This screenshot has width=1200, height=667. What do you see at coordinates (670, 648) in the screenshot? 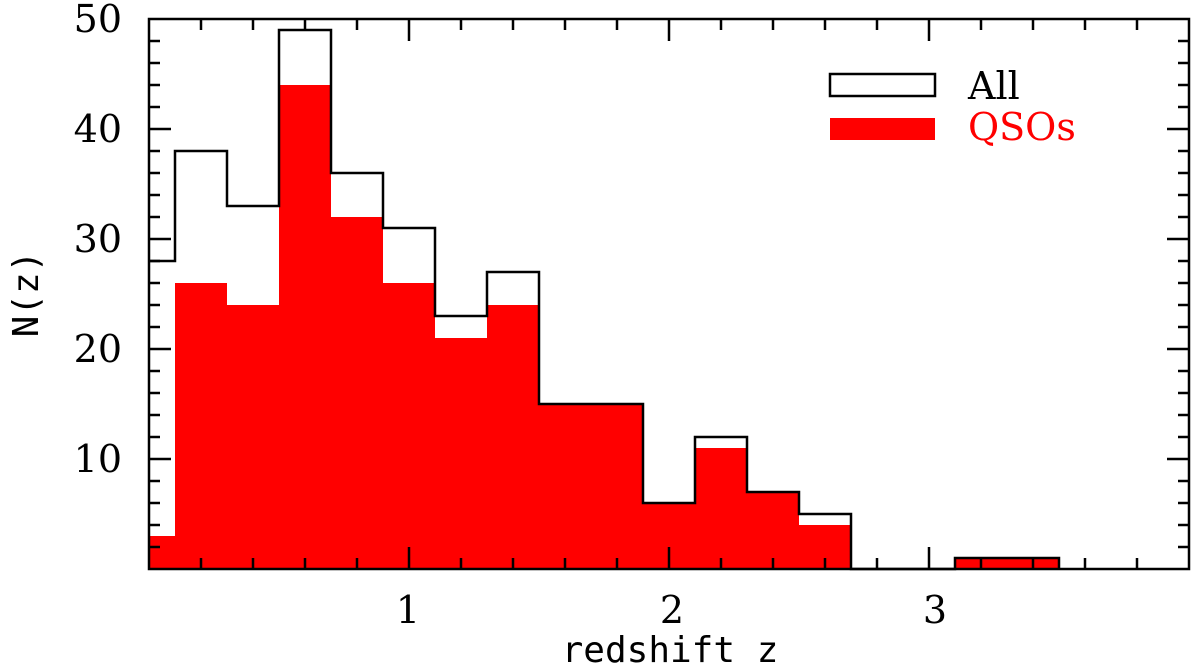
I see `x-axis-label: redshift z` at bounding box center [670, 648].